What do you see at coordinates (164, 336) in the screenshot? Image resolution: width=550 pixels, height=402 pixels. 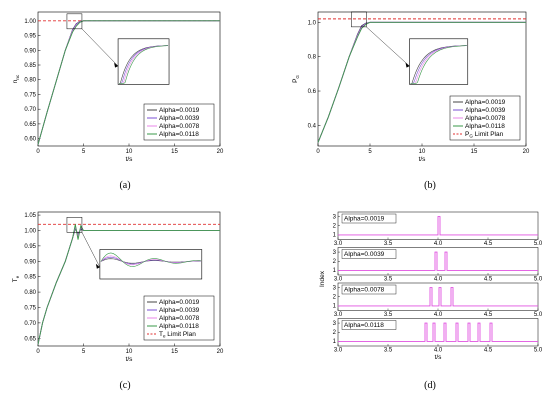 I see `legend-limit-sub: e` at bounding box center [164, 336].